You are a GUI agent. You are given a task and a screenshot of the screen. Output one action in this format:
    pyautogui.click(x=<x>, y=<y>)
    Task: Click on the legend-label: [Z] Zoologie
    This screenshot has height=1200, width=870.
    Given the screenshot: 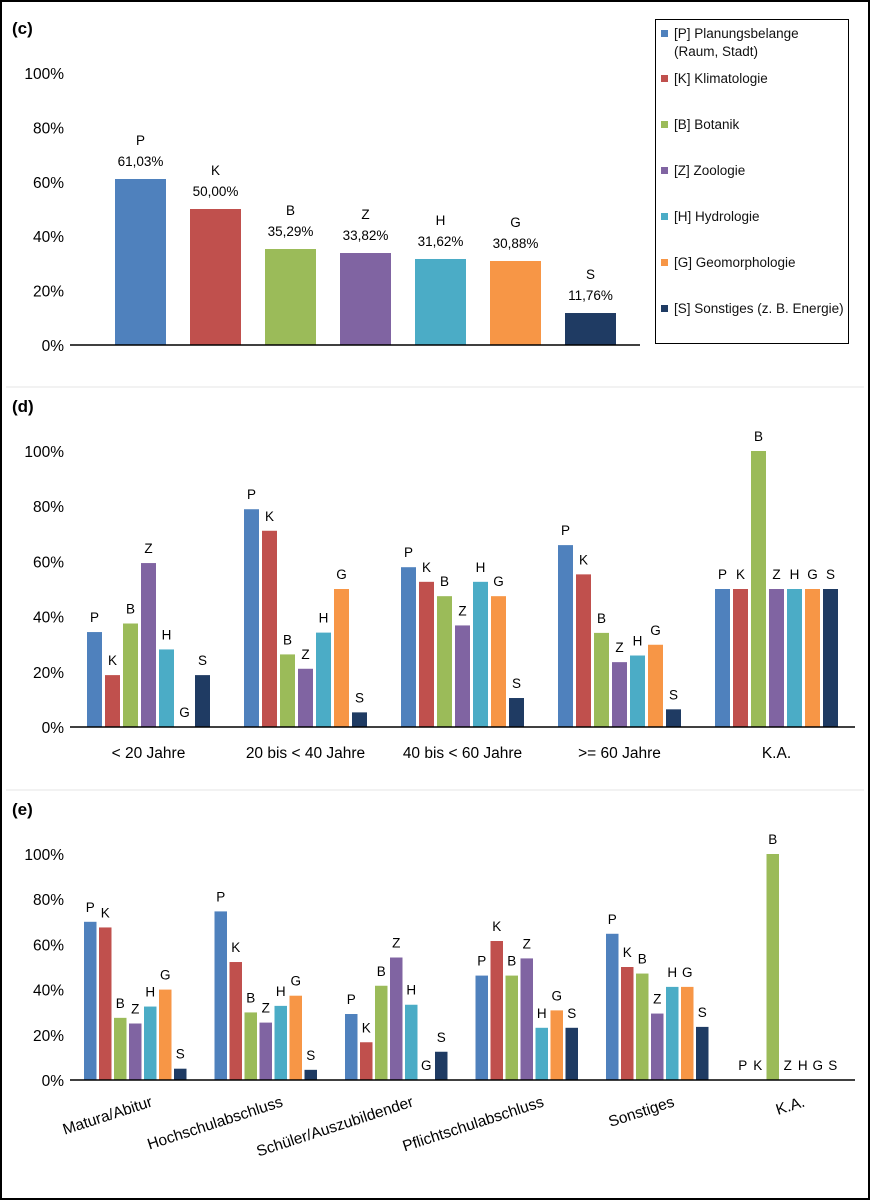 What is the action you would take?
    pyautogui.click(x=710, y=170)
    